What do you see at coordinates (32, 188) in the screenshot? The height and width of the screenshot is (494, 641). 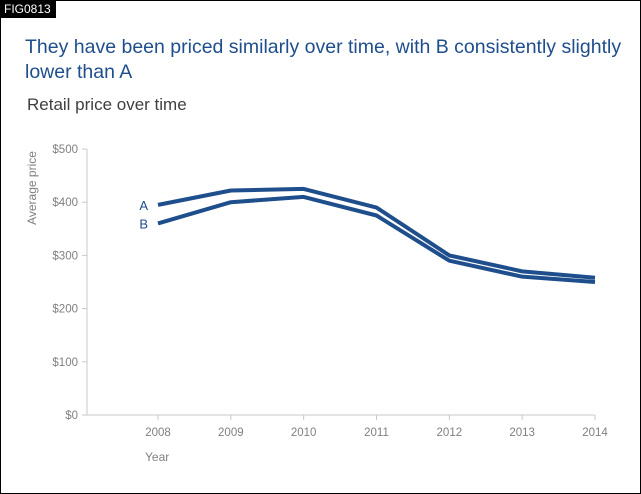 I see `y-axis-title: Average price` at bounding box center [32, 188].